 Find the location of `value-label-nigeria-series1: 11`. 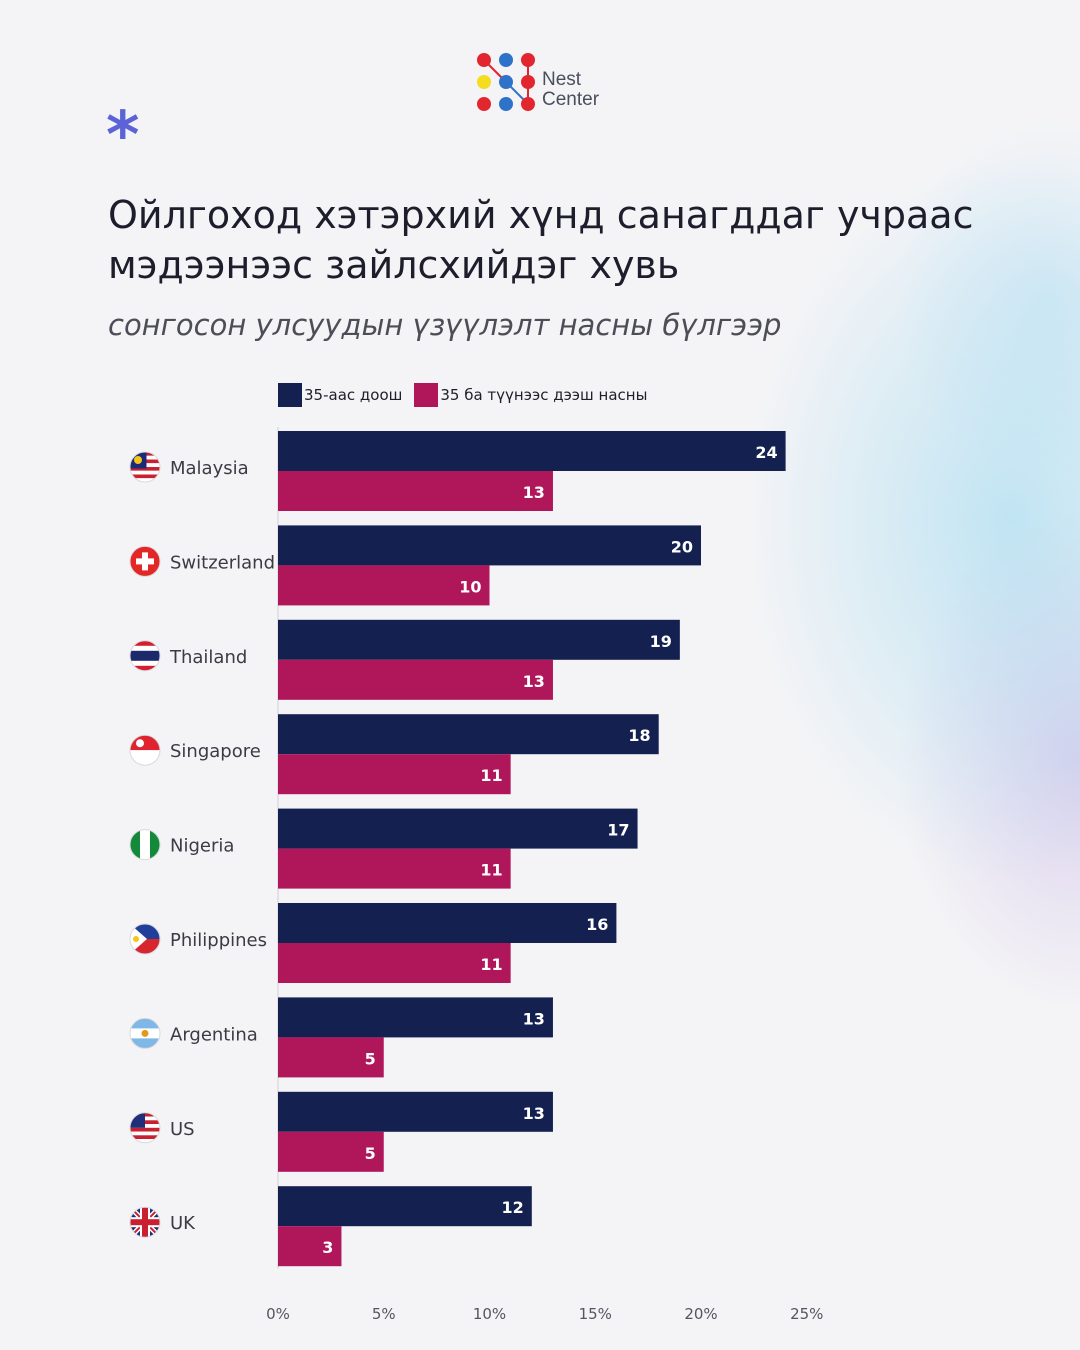

value-label-nigeria-series1: 11 is located at coordinates (491, 870).